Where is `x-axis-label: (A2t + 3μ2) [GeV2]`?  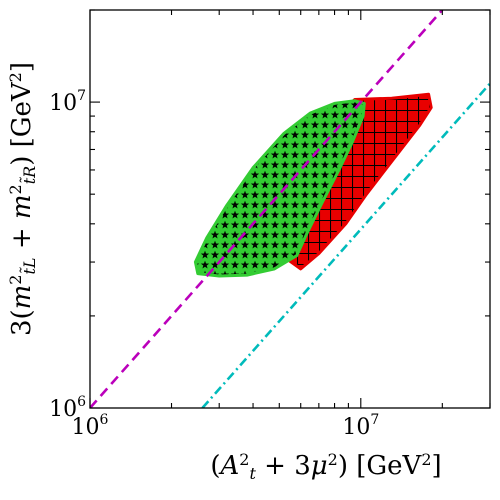 x-axis-label: (A2t + 3μ2) [GeV2] is located at coordinates (325, 466).